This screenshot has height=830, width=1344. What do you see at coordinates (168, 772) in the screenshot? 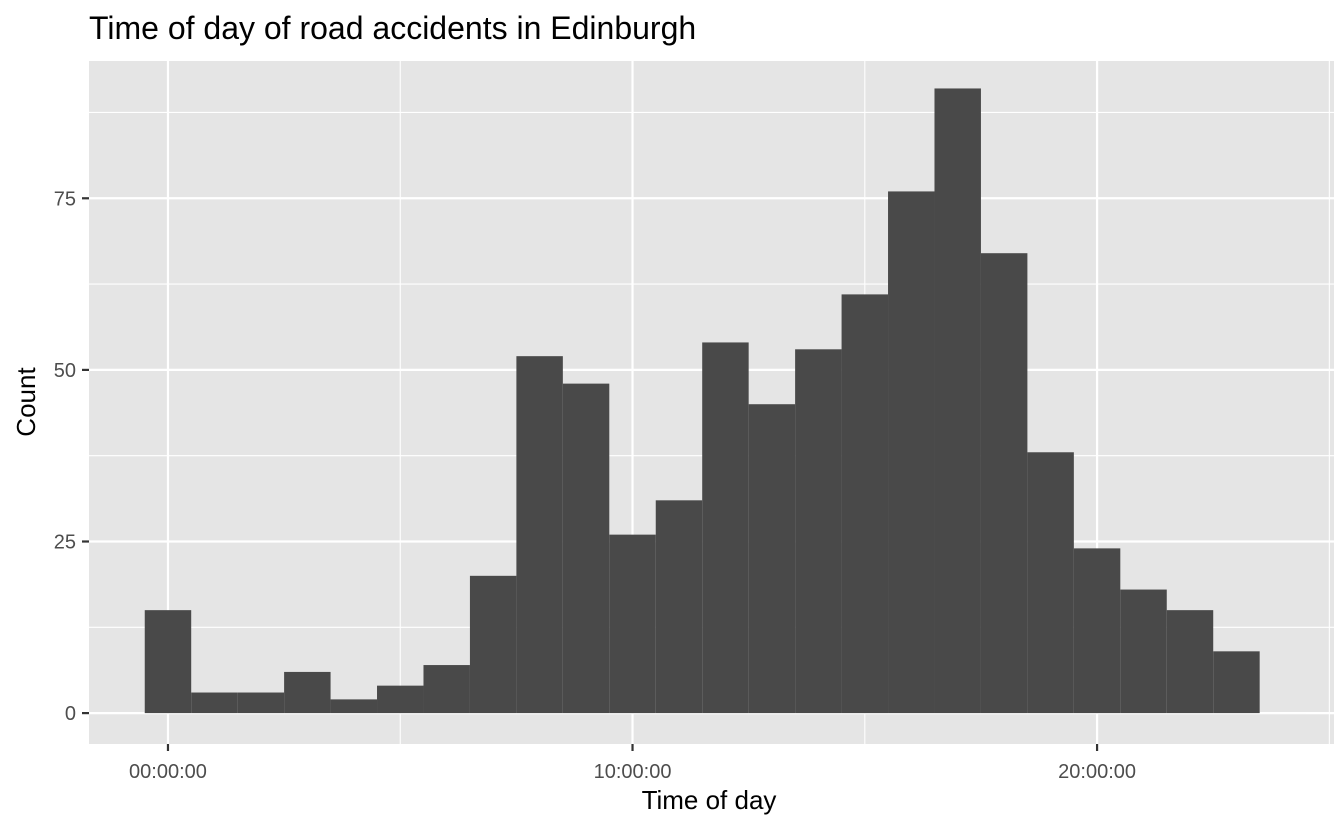
I see `x-tick-label: 00:00:00` at bounding box center [168, 772].